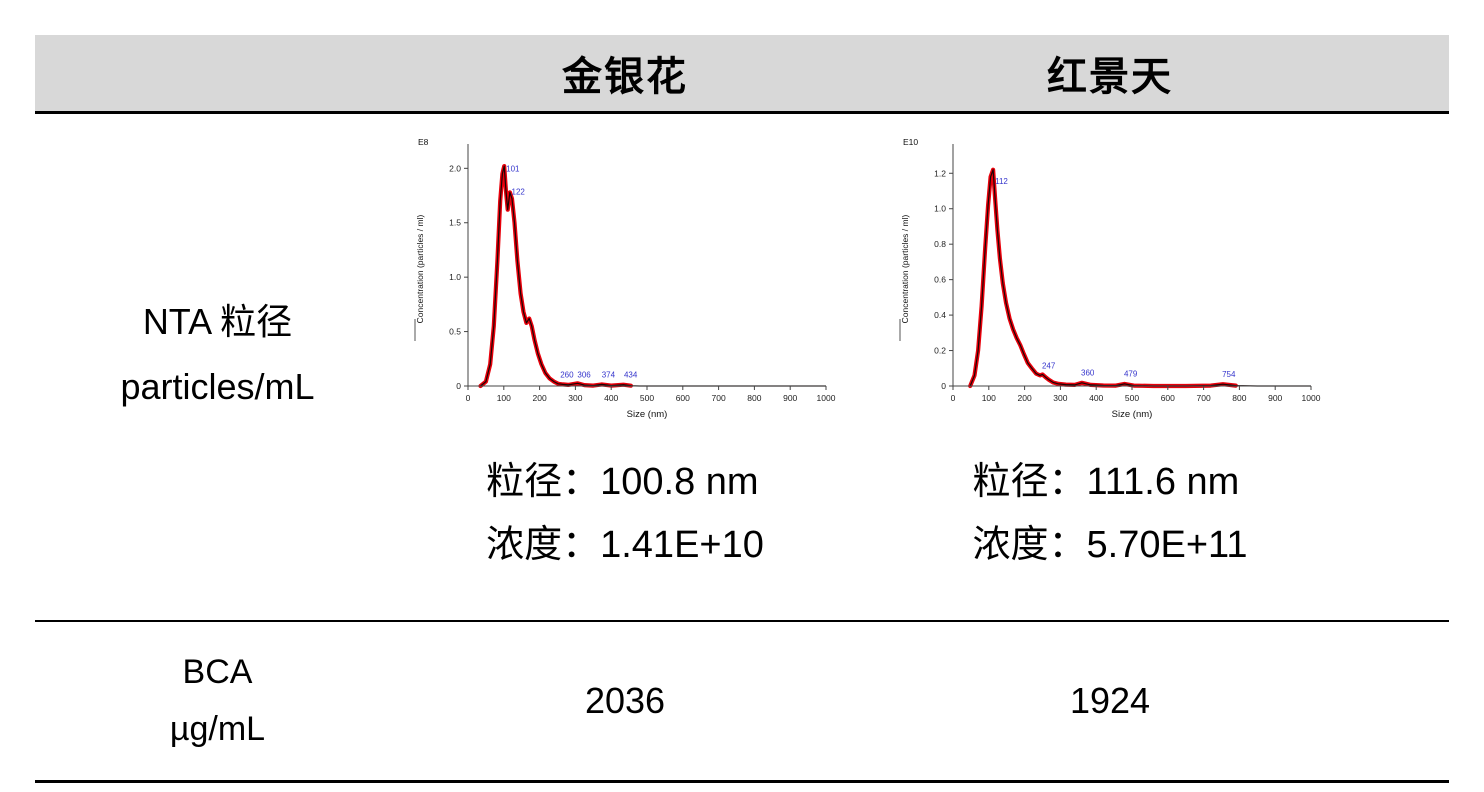 This screenshot has height=792, width=1484. What do you see at coordinates (625, 513) in the screenshot?
I see `nta-metrics-jinyinhua: 粒径：100.8 nm 浓度：1.41E+10` at bounding box center [625, 513].